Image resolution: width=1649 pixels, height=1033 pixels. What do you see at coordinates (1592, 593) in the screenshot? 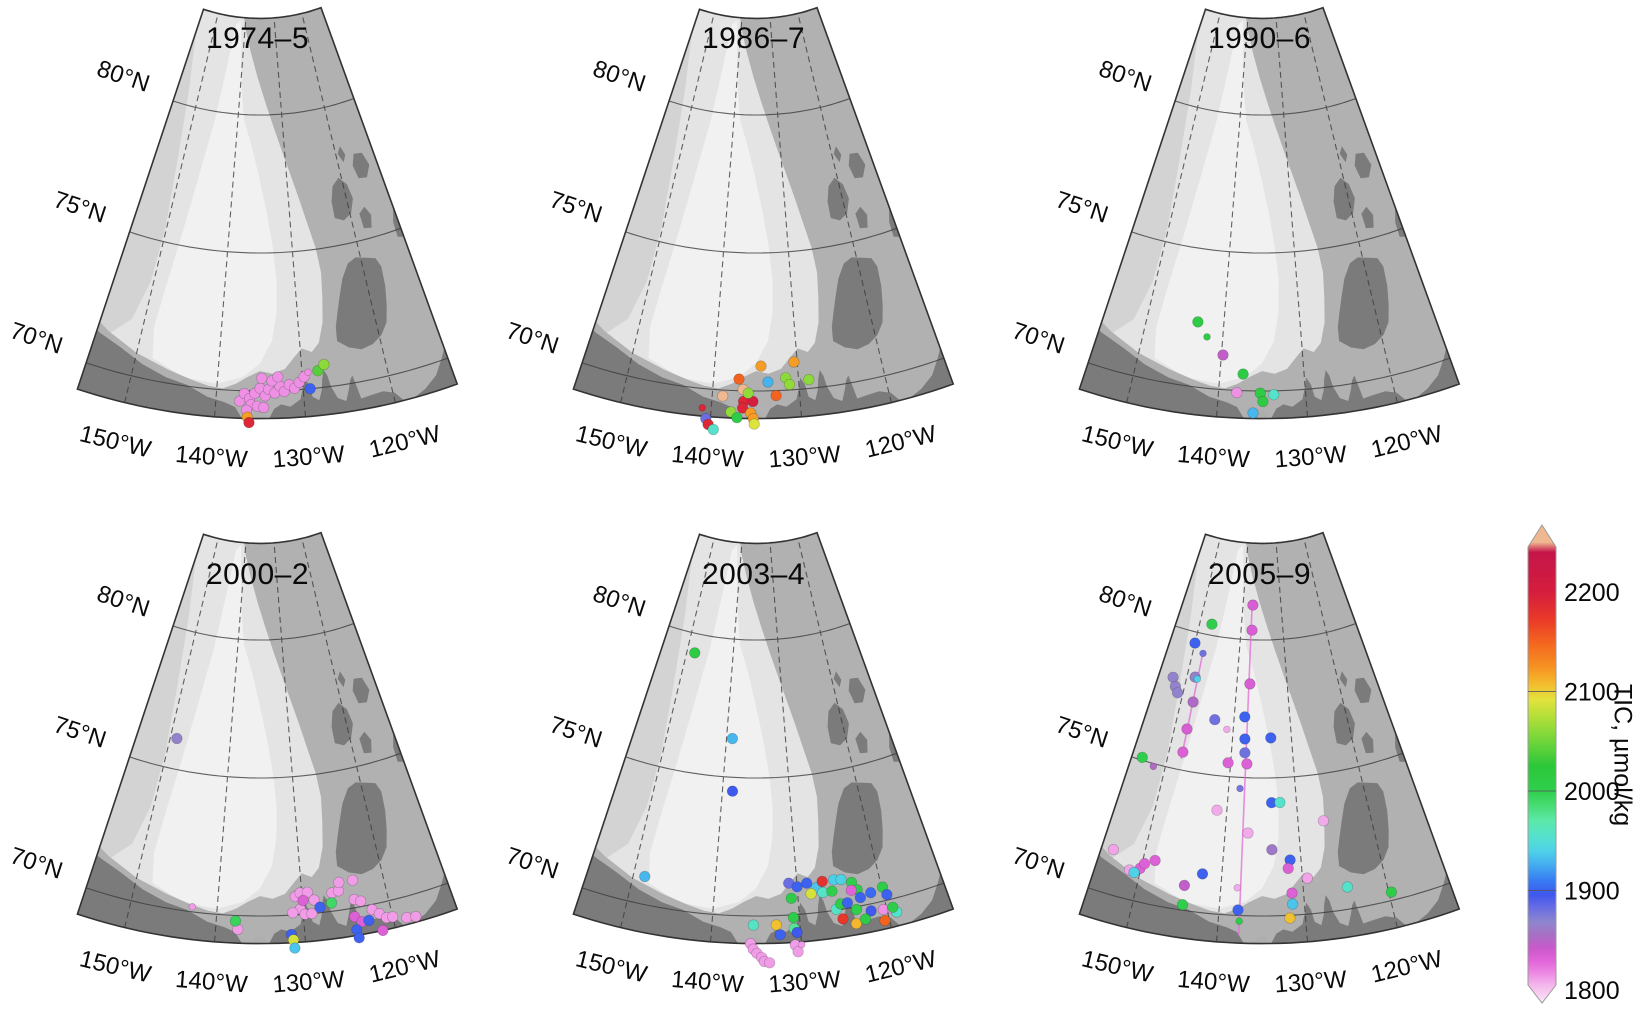
I see `colorbar-tick-label: 2200` at bounding box center [1592, 593].